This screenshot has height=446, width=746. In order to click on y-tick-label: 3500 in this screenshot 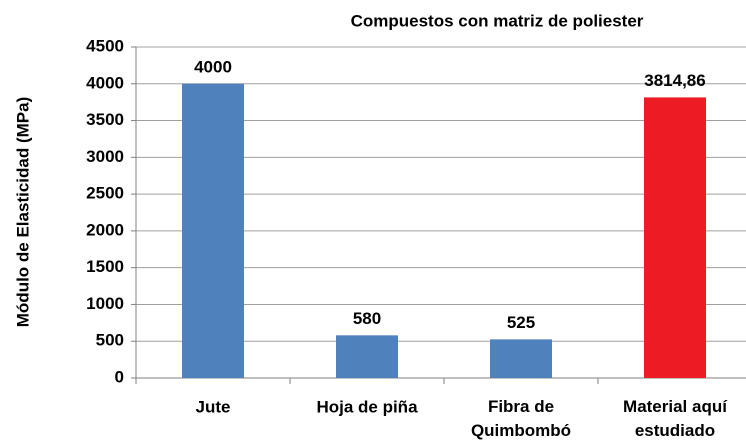, I will do `click(105, 119)`.